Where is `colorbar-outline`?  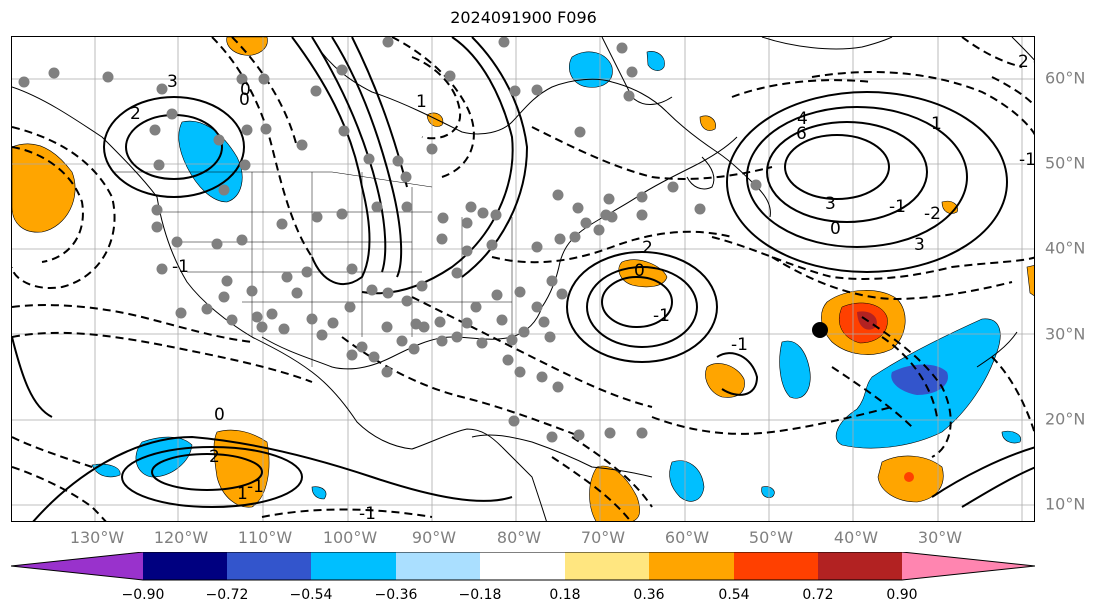 colorbar-outline is located at coordinates (523, 566).